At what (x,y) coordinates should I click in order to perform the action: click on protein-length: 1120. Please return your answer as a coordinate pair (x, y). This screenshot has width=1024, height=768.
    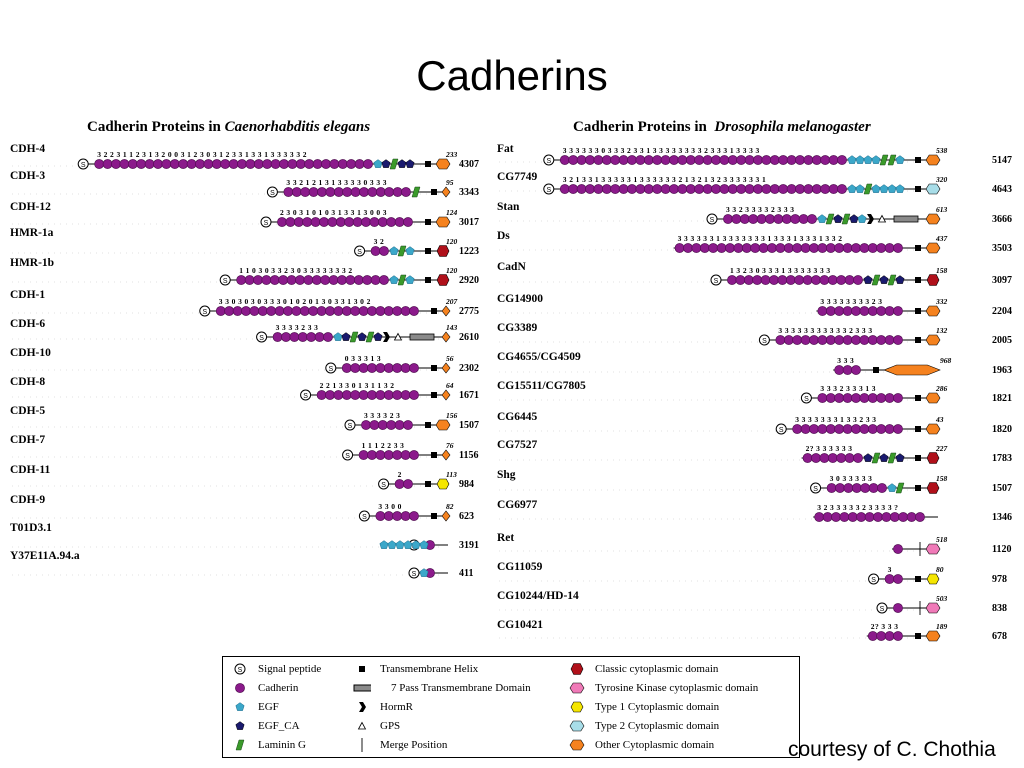
    Looking at the image, I should click on (1001, 549).